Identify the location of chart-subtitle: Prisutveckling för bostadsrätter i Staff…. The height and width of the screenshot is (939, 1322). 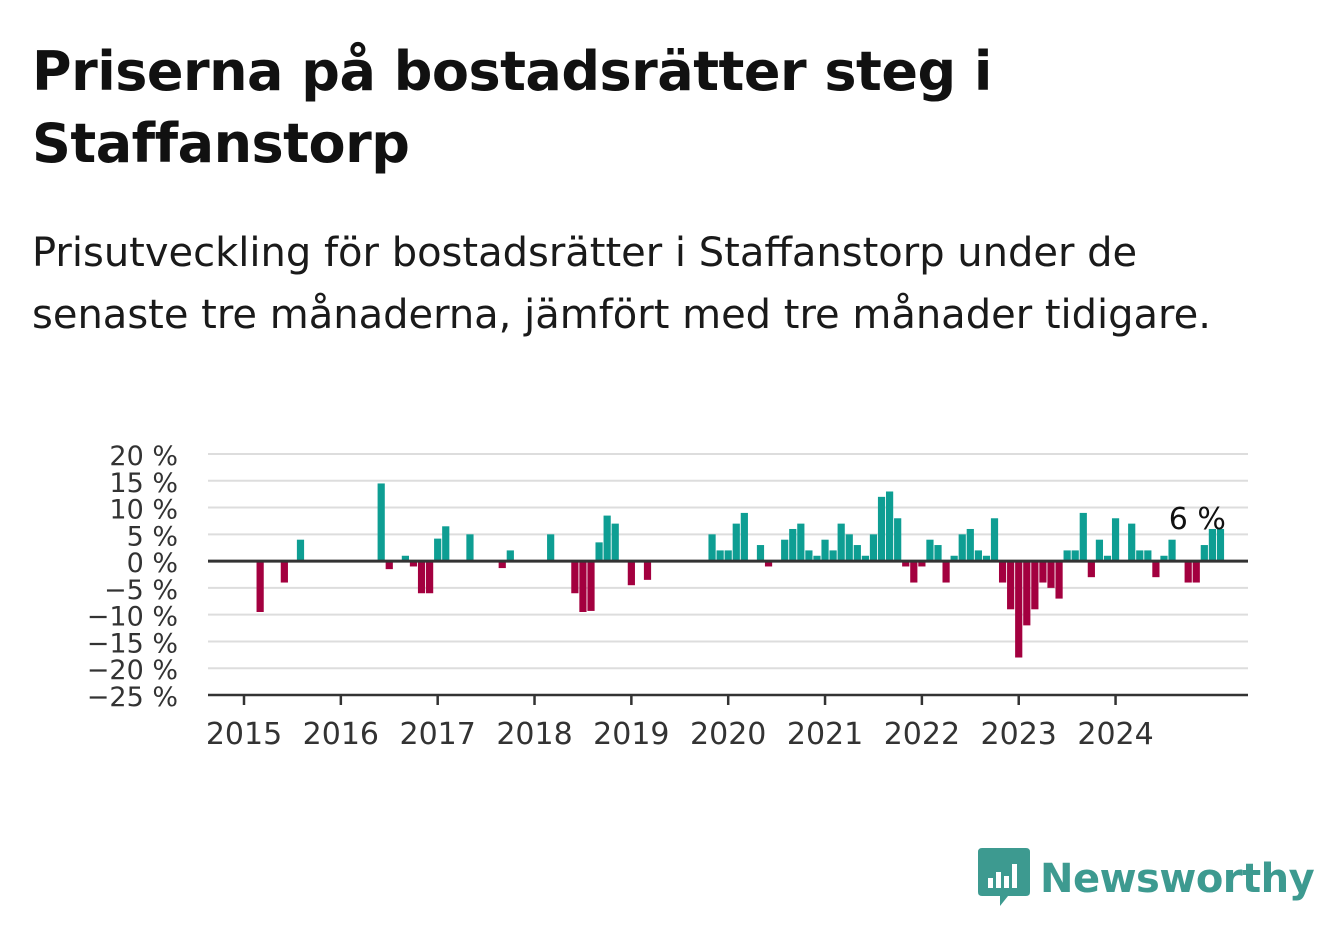
(621, 284).